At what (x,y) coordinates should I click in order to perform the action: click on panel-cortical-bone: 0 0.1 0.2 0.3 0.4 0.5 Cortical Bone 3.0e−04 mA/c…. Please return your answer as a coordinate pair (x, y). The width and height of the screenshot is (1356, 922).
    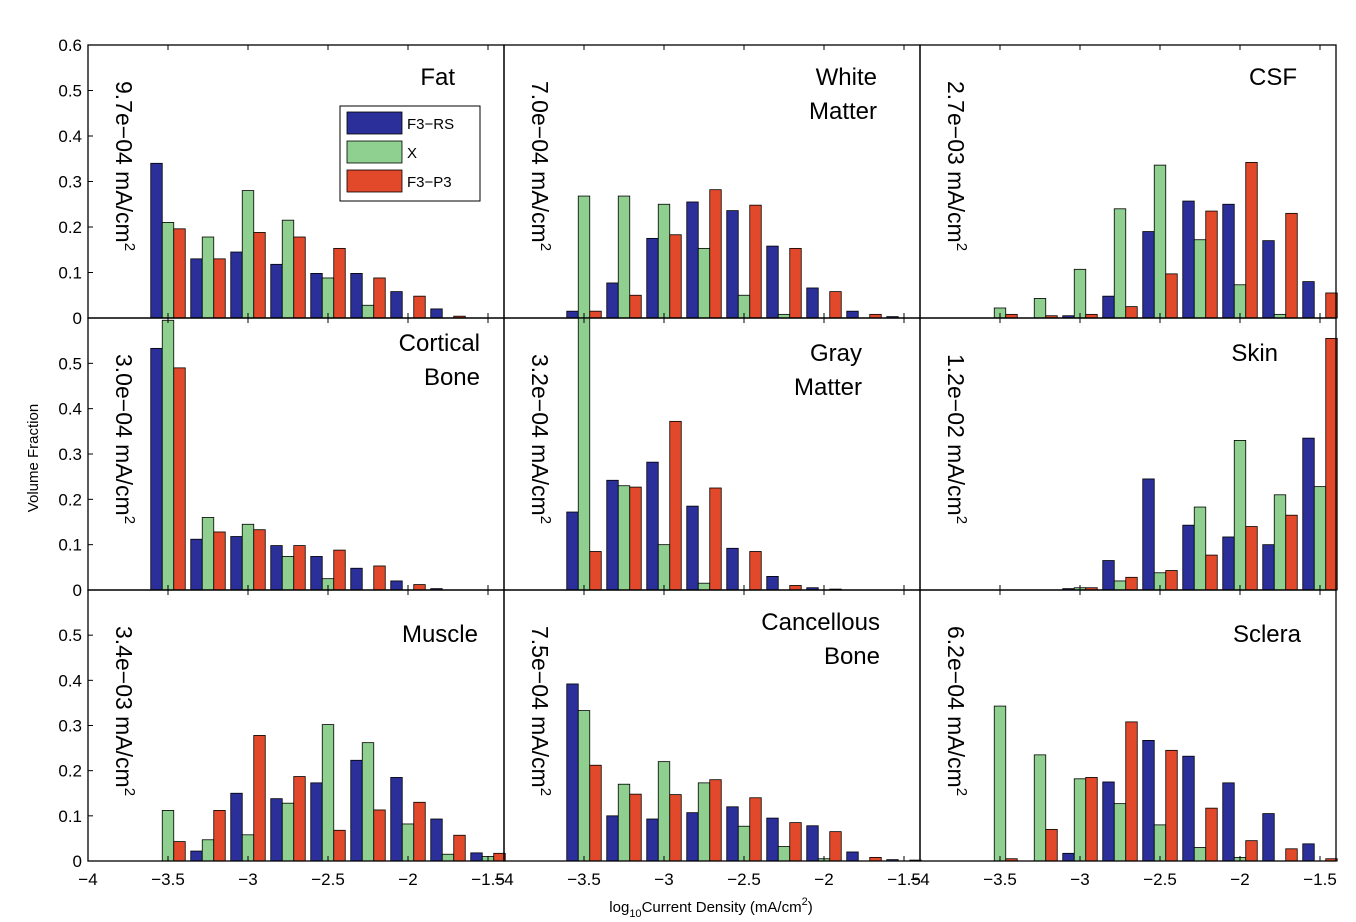
    Looking at the image, I should click on (281, 458).